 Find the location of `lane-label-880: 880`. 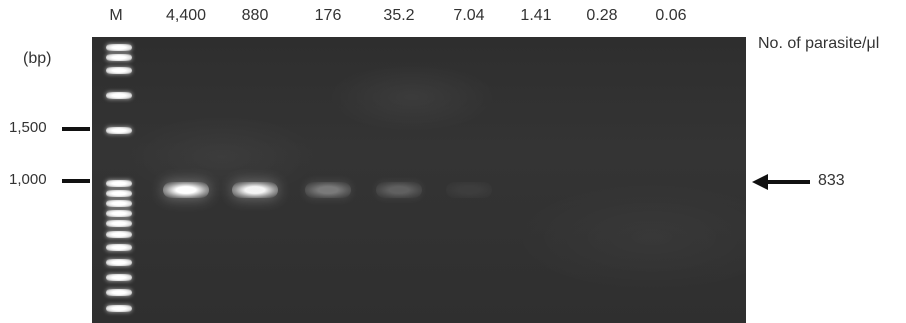

lane-label-880: 880 is located at coordinates (255, 15).